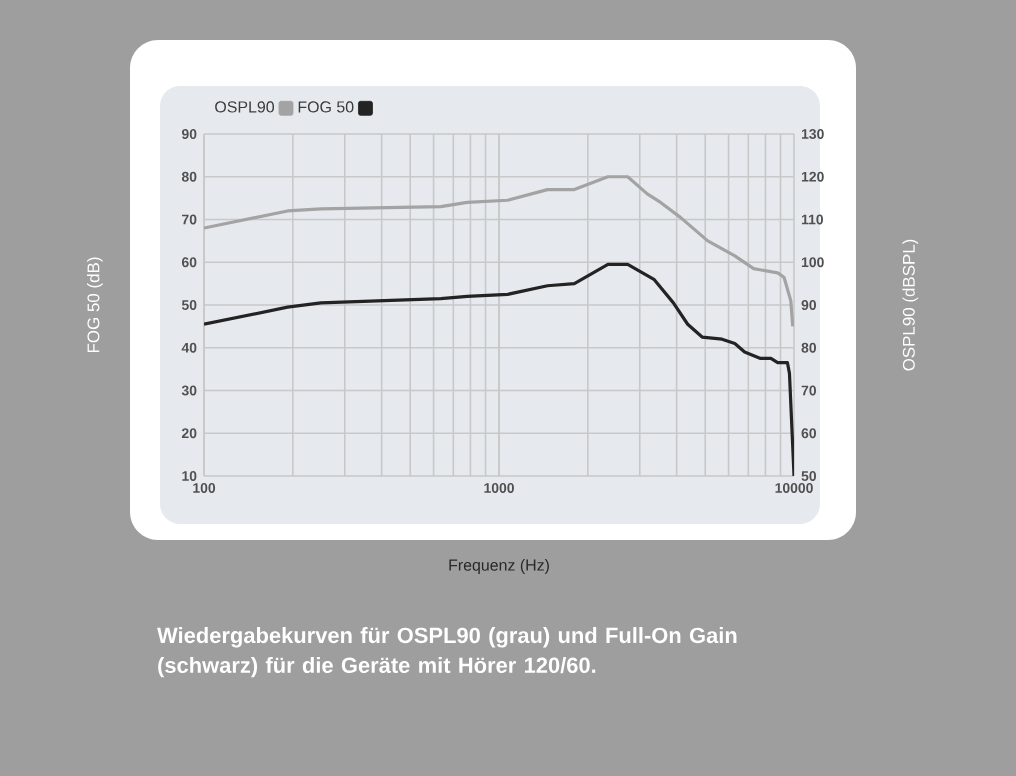 This screenshot has height=776, width=1016. Describe the element at coordinates (910, 305) in the screenshot. I see `y2-axis-title: OSPL90 (dBSPL)` at that location.